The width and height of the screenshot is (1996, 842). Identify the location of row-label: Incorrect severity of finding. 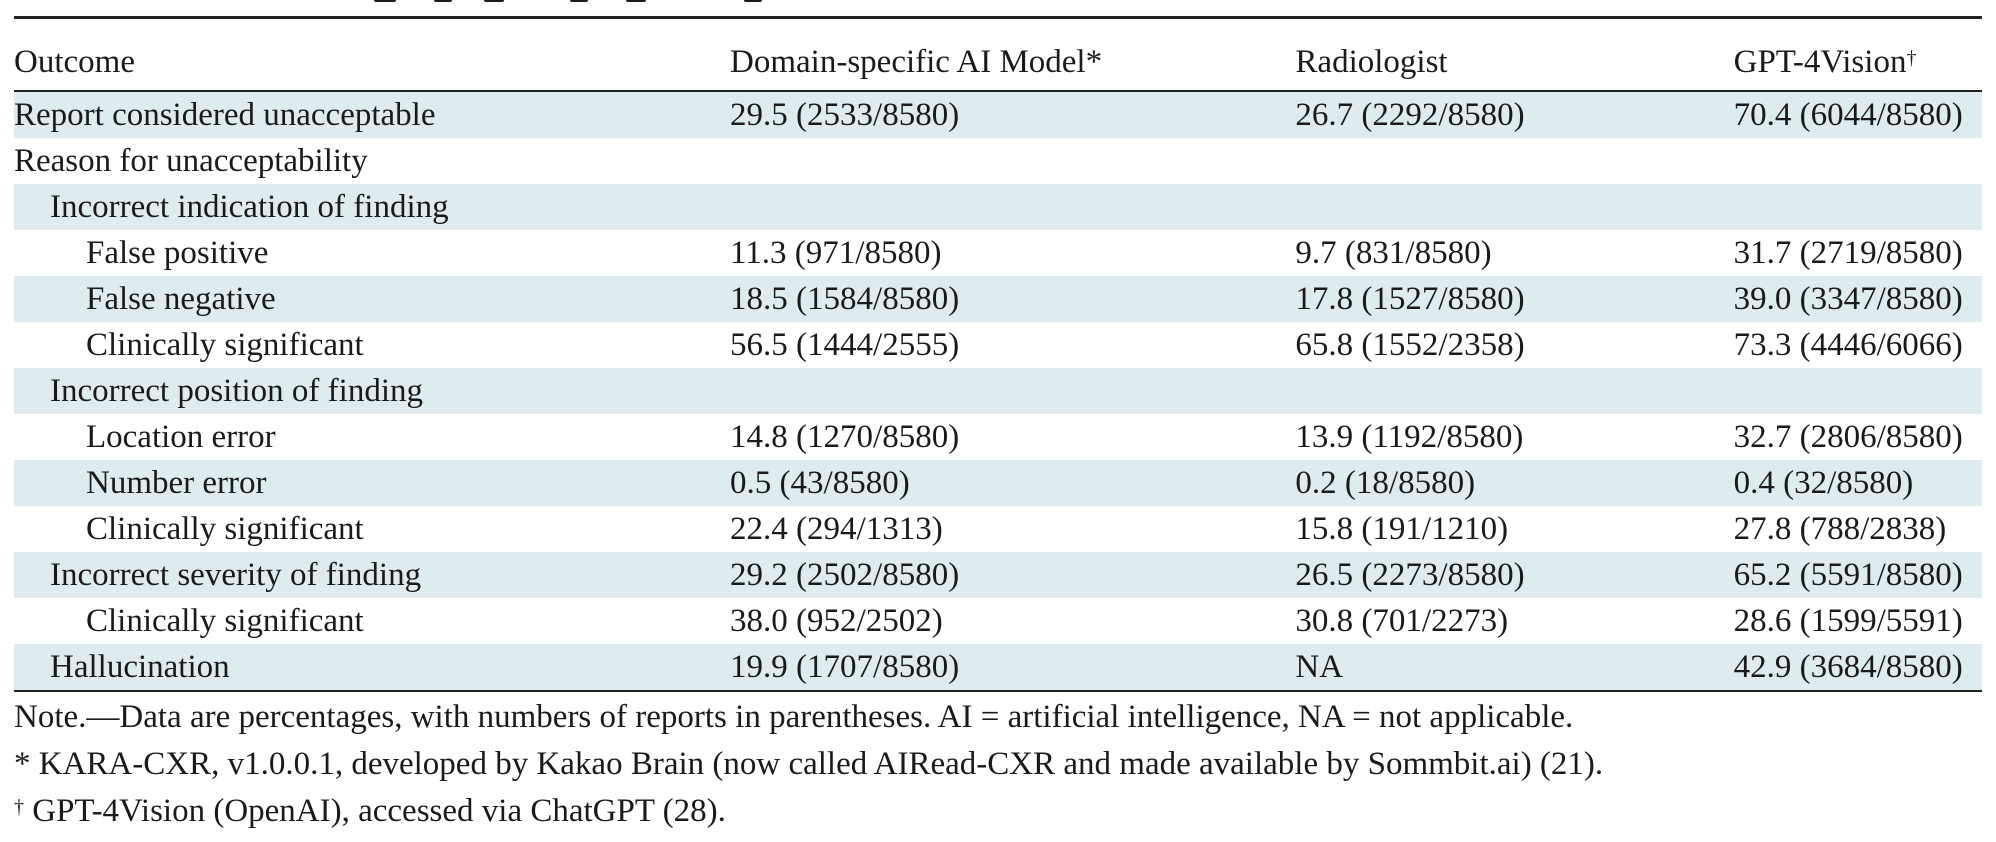
(372, 575).